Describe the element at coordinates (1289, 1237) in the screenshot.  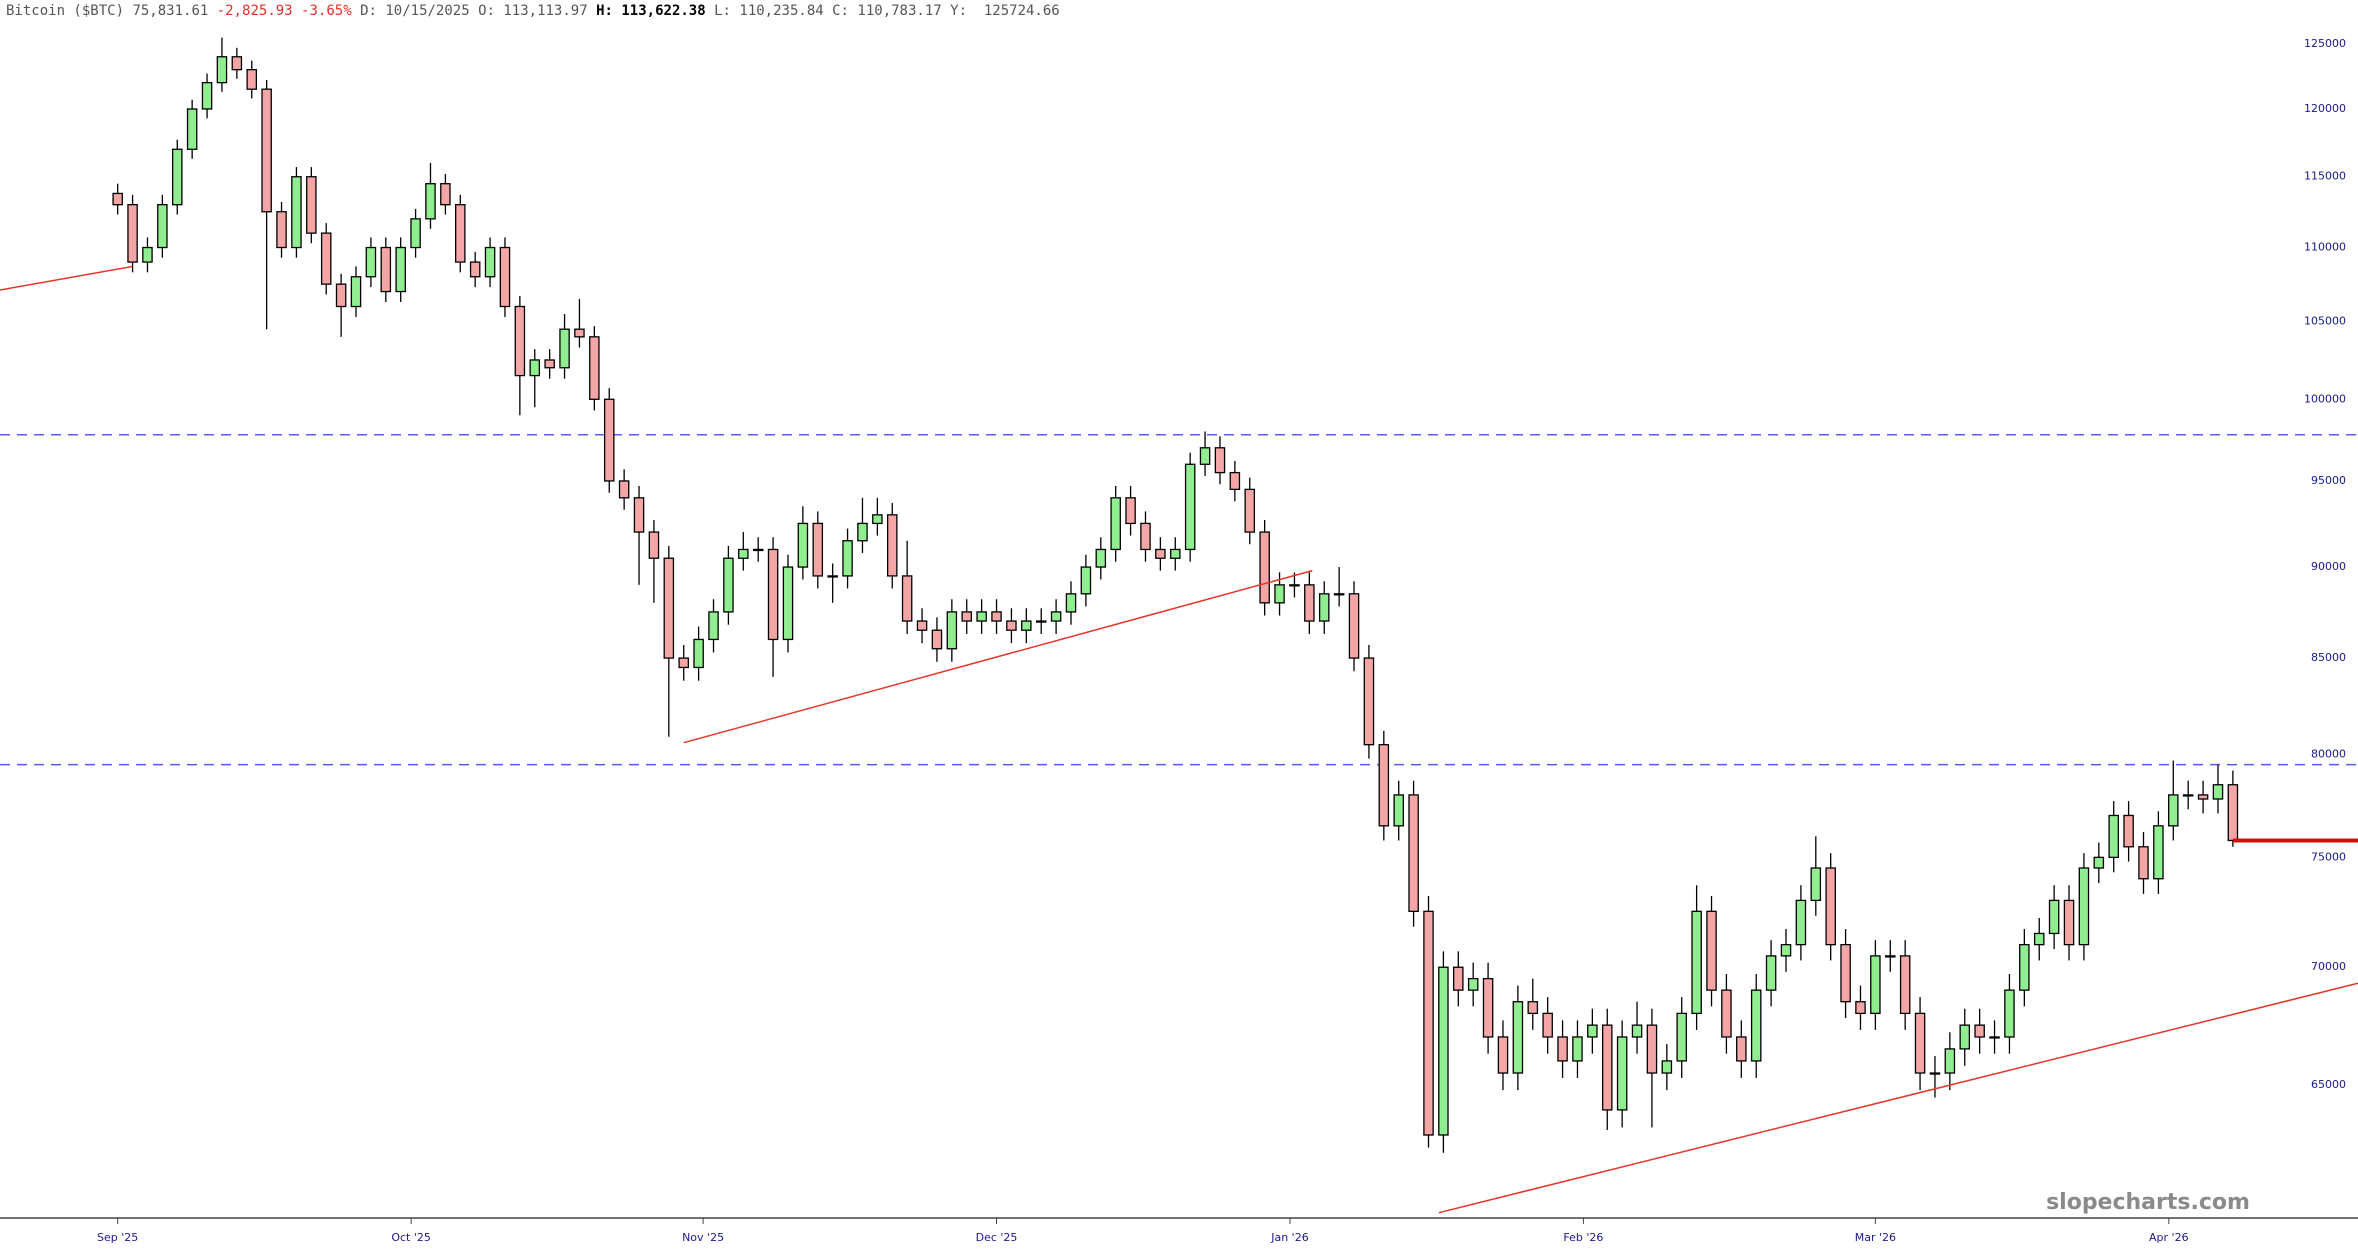
I see `x-tick-label: Jan '26` at that location.